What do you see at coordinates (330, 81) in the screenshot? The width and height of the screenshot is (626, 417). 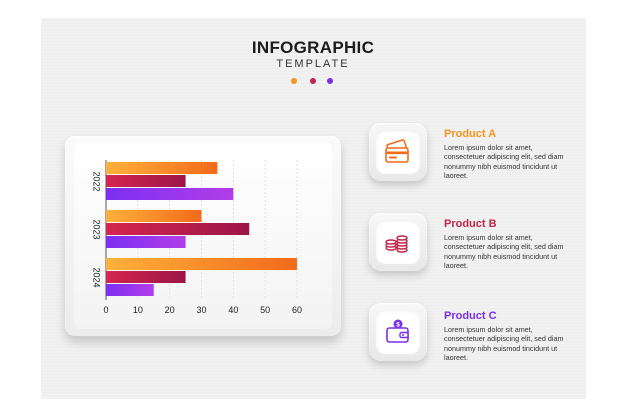 I see `accent-dot-purple` at bounding box center [330, 81].